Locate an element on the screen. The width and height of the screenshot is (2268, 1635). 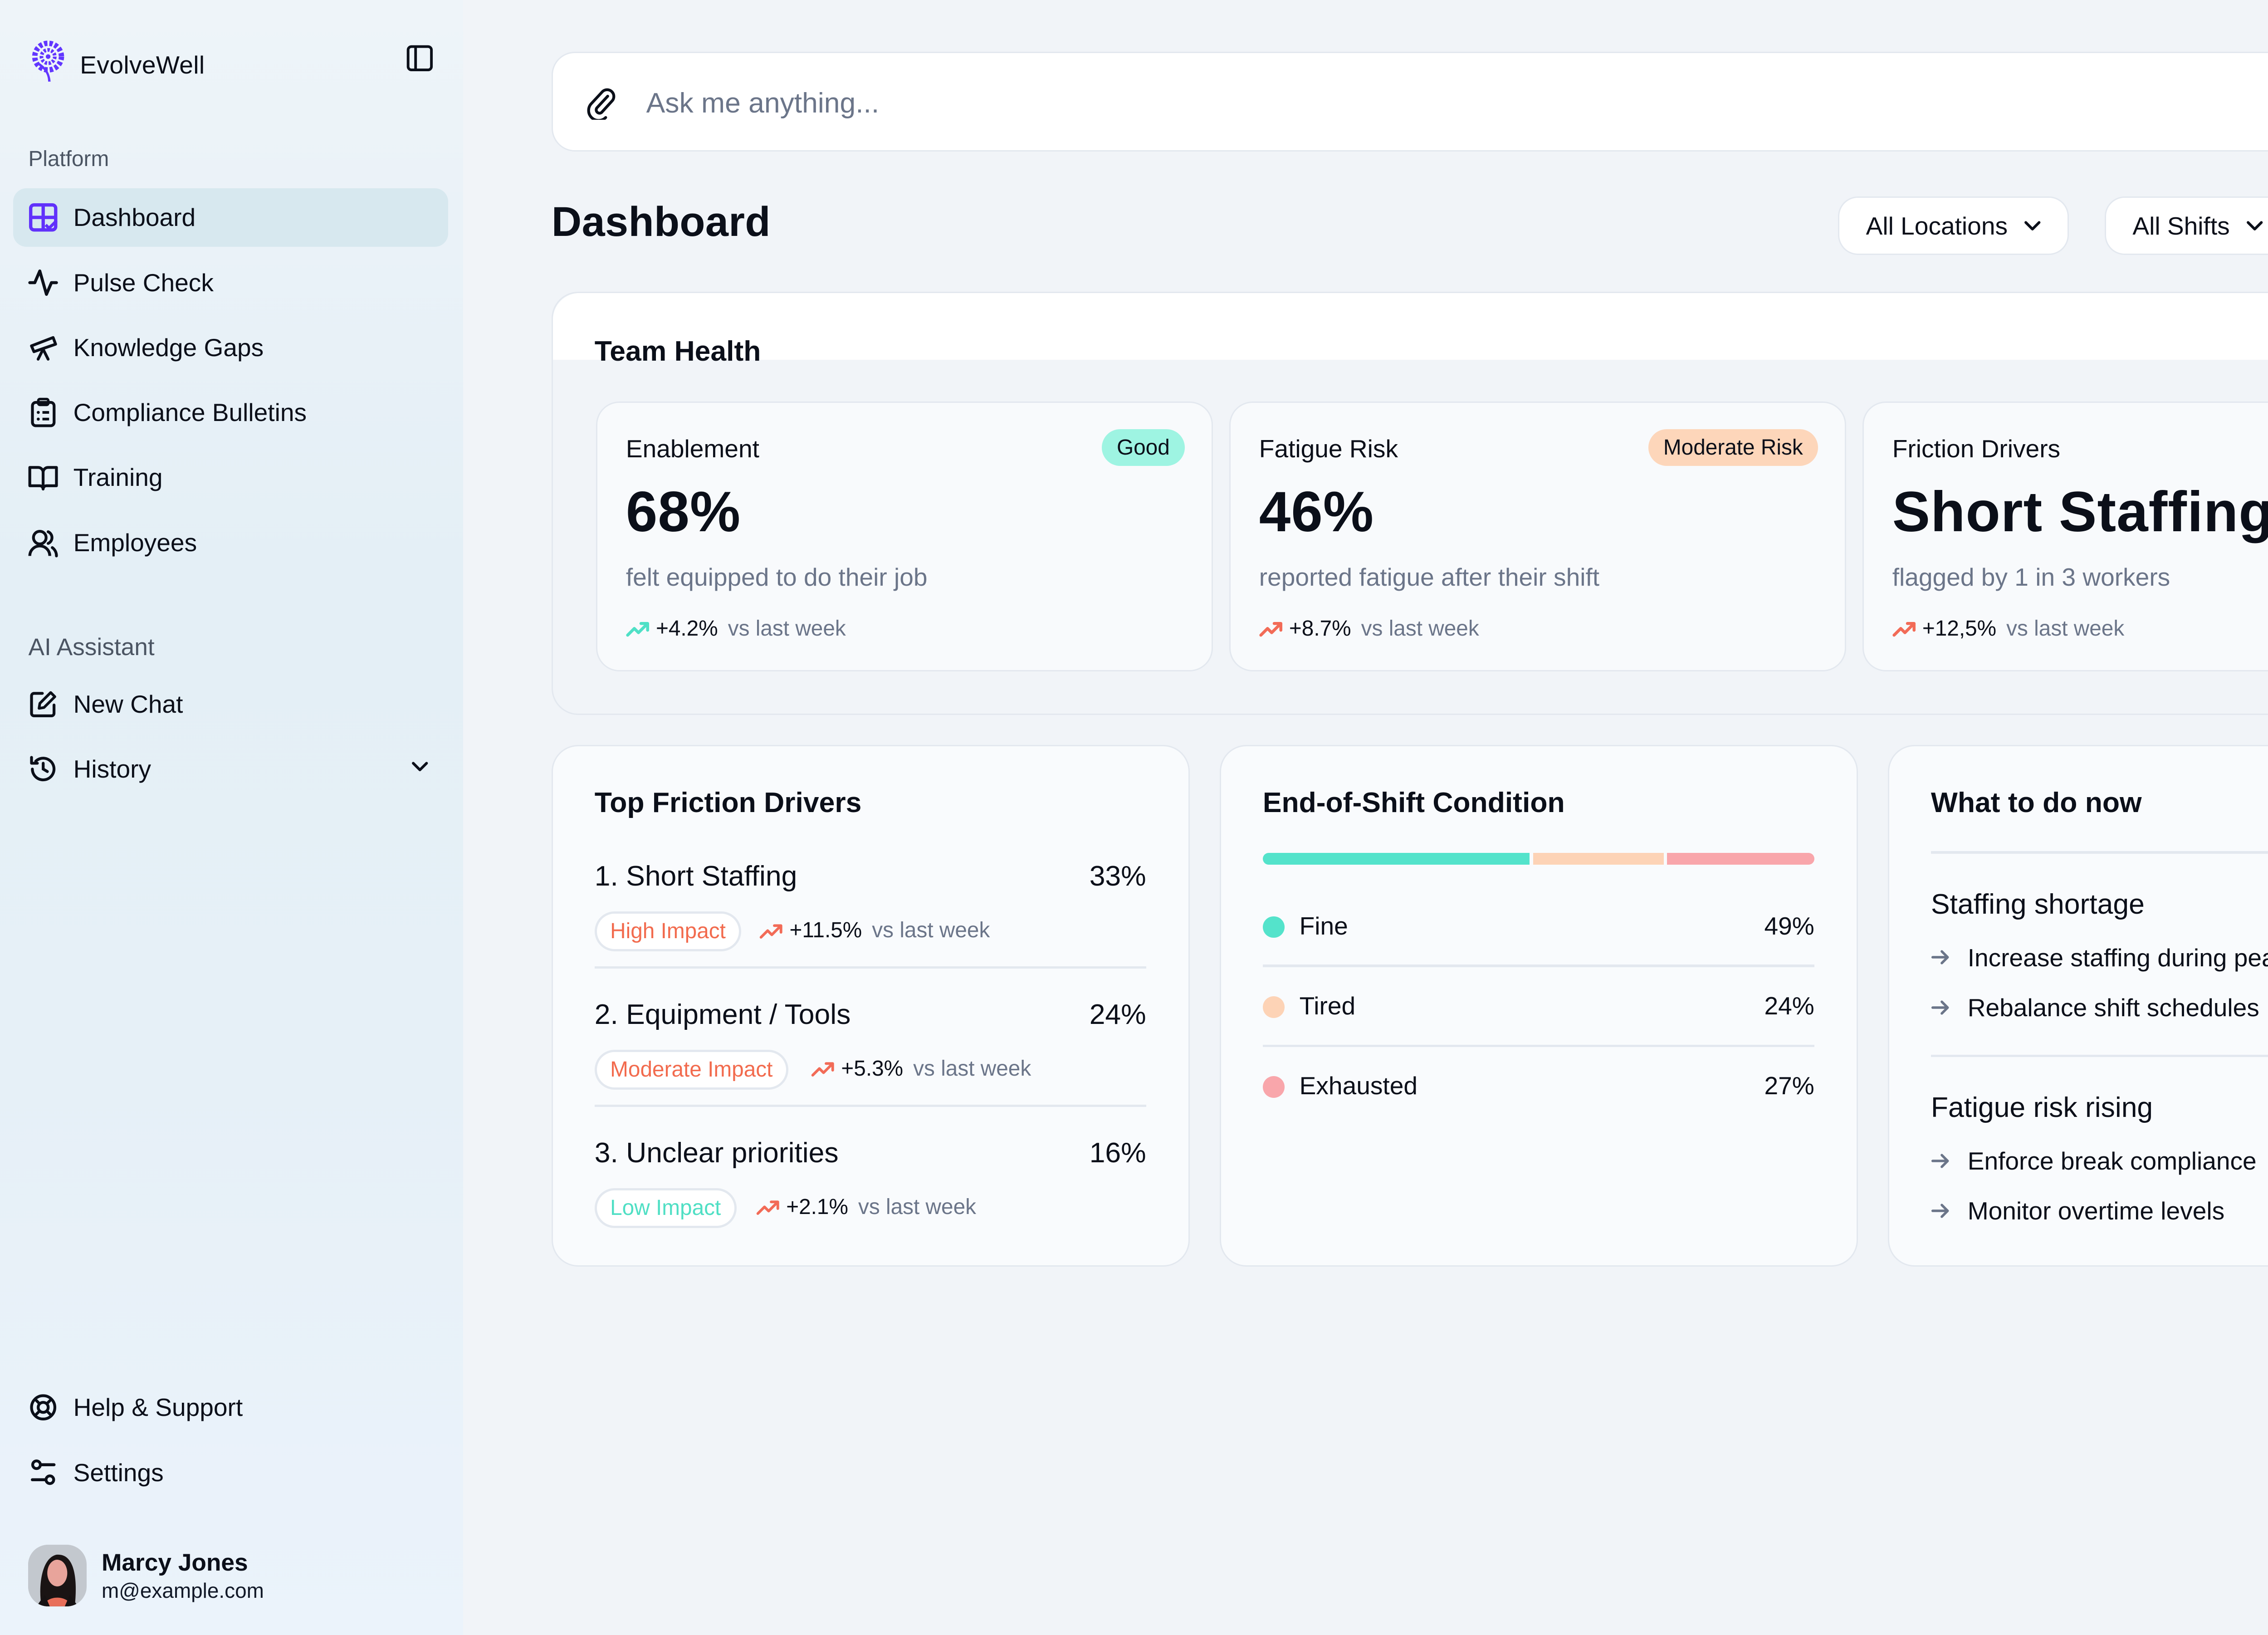
condition-stacked-bar is located at coordinates (1538, 859).